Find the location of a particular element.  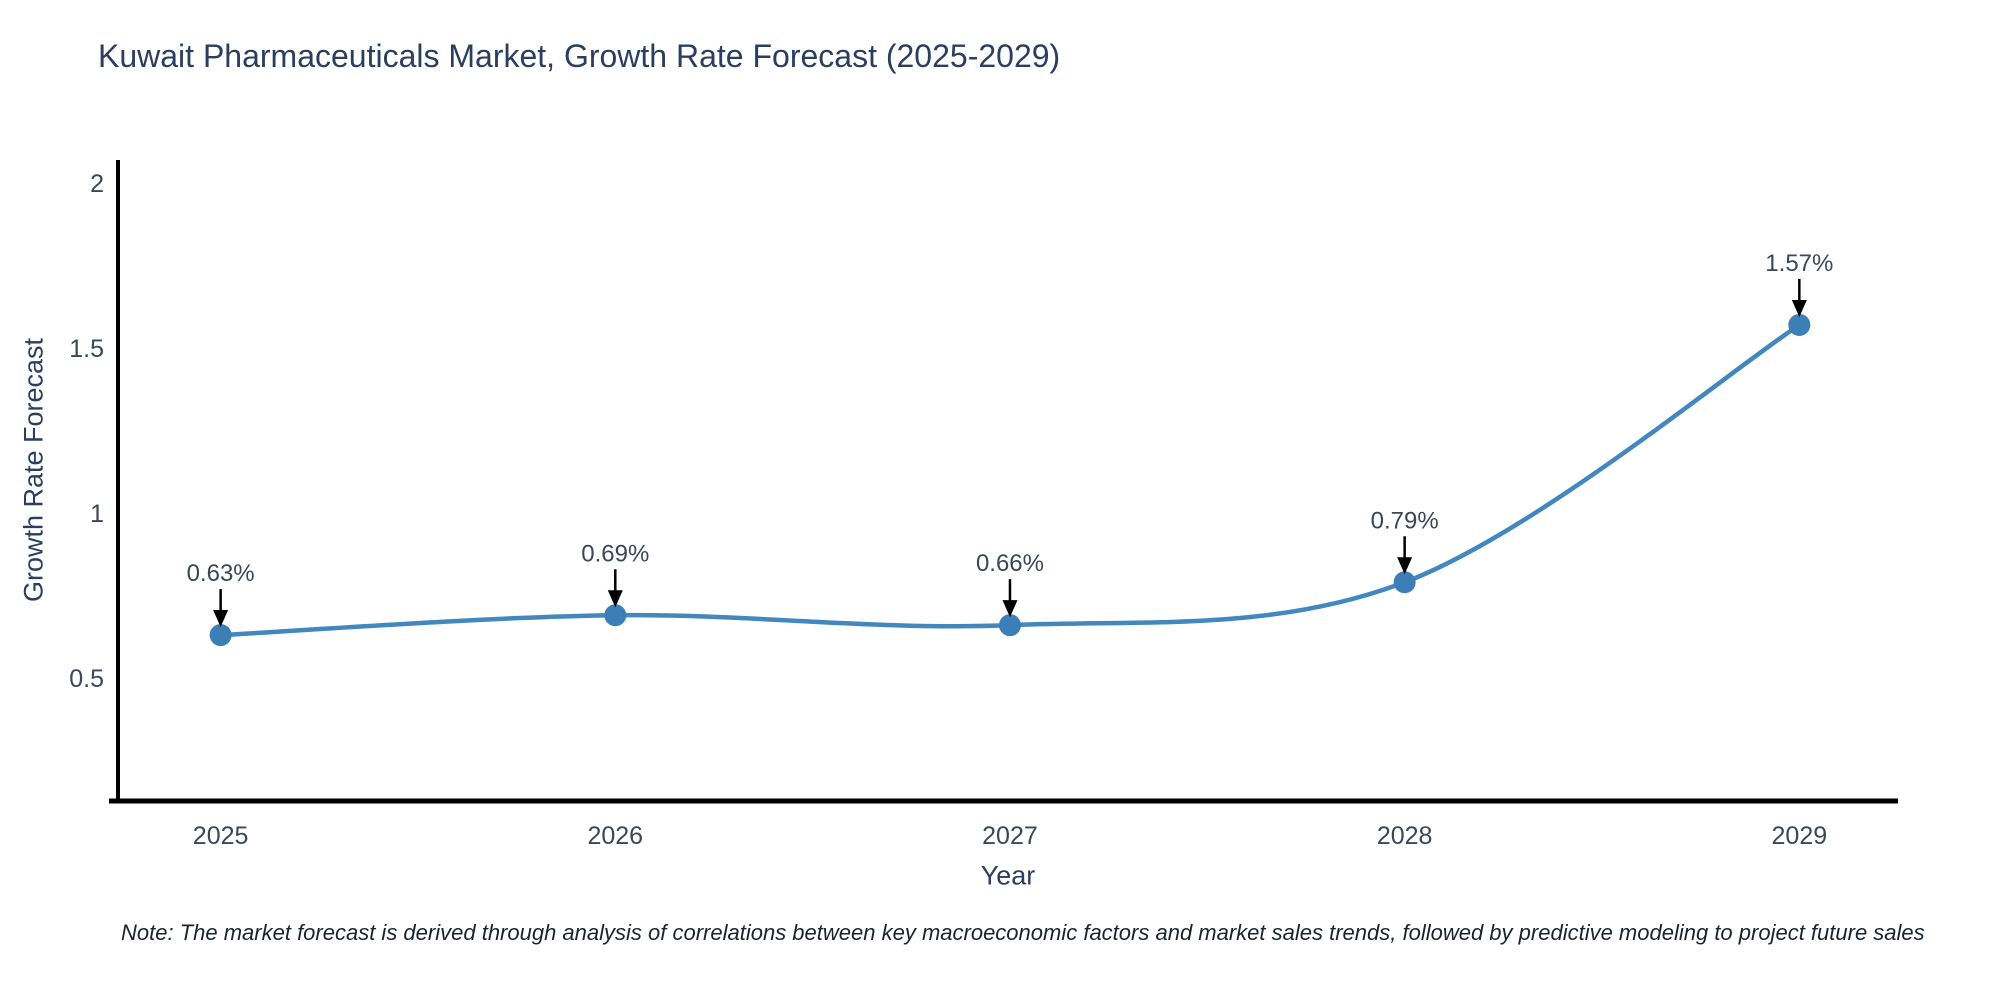

data-point-label: 1.57% is located at coordinates (1799, 263).